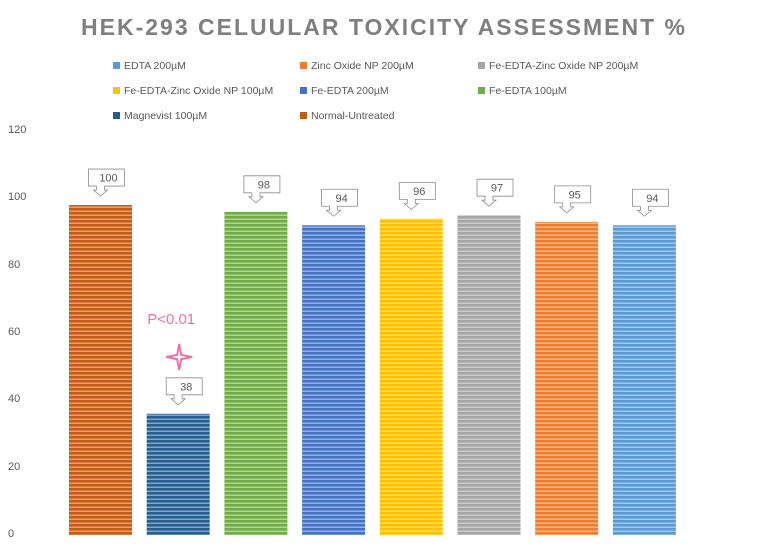  What do you see at coordinates (497, 189) in the screenshot?
I see `data-label: 97` at bounding box center [497, 189].